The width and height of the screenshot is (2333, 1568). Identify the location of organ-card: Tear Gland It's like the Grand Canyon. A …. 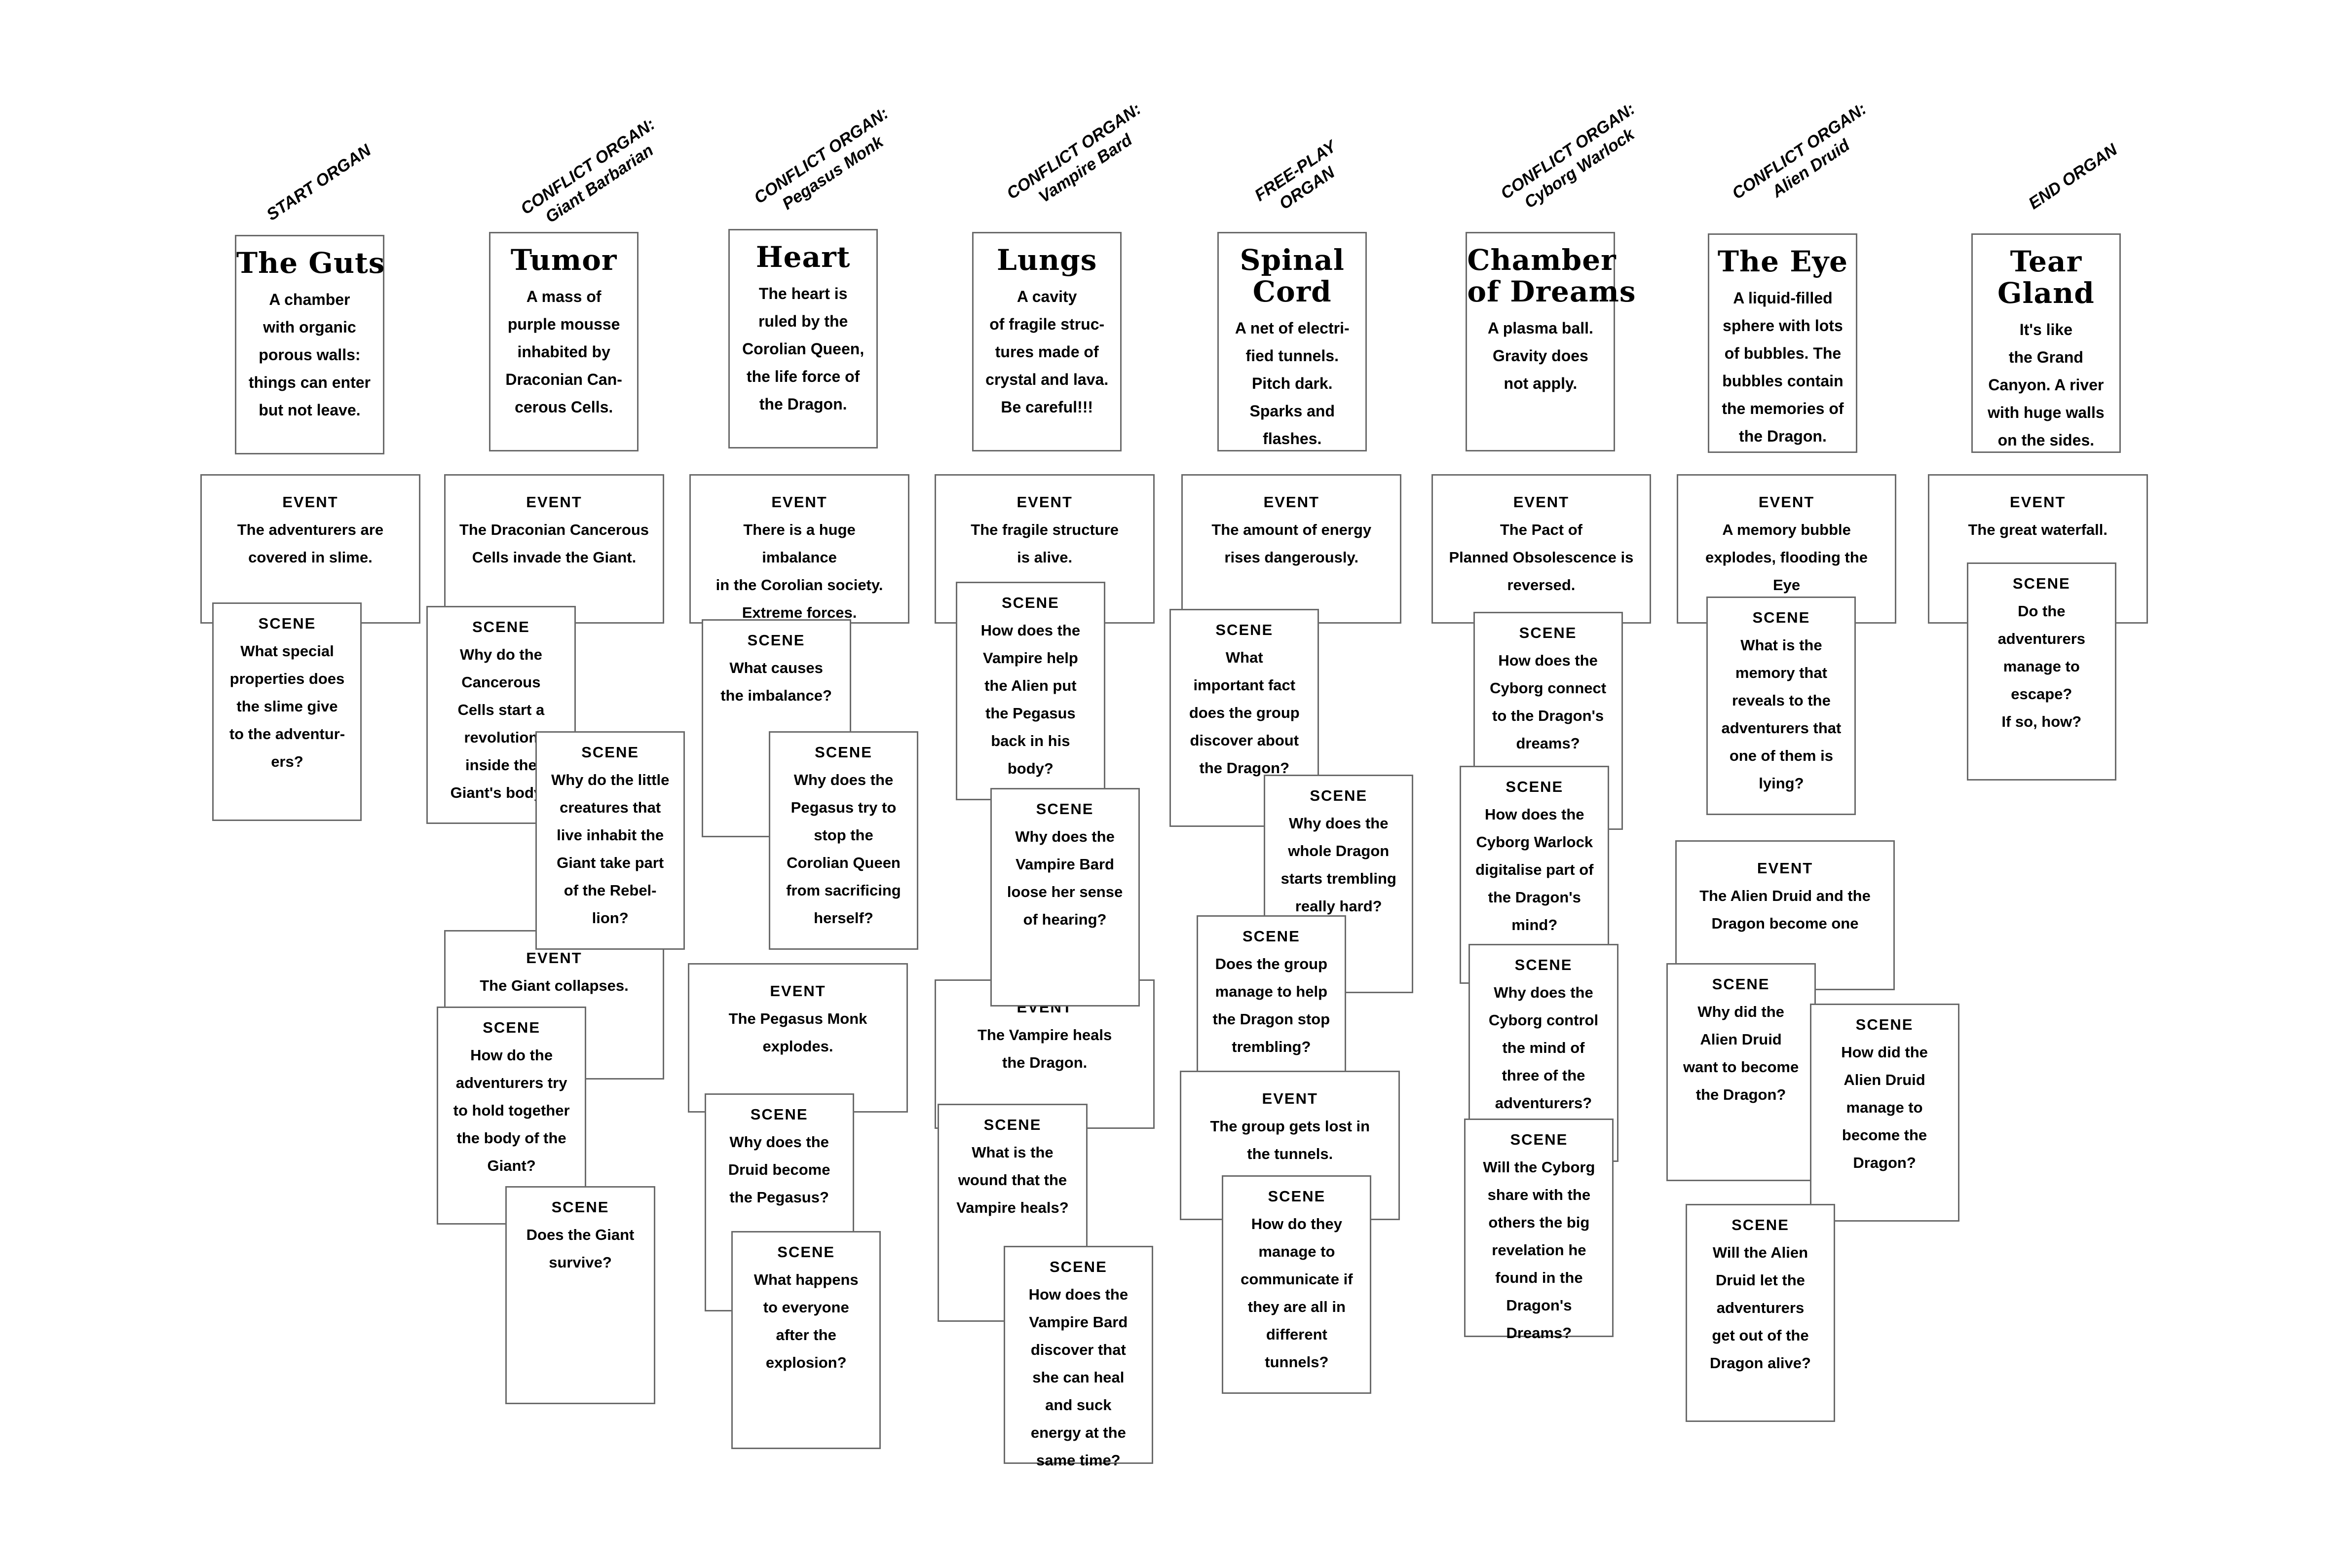
(2046, 343).